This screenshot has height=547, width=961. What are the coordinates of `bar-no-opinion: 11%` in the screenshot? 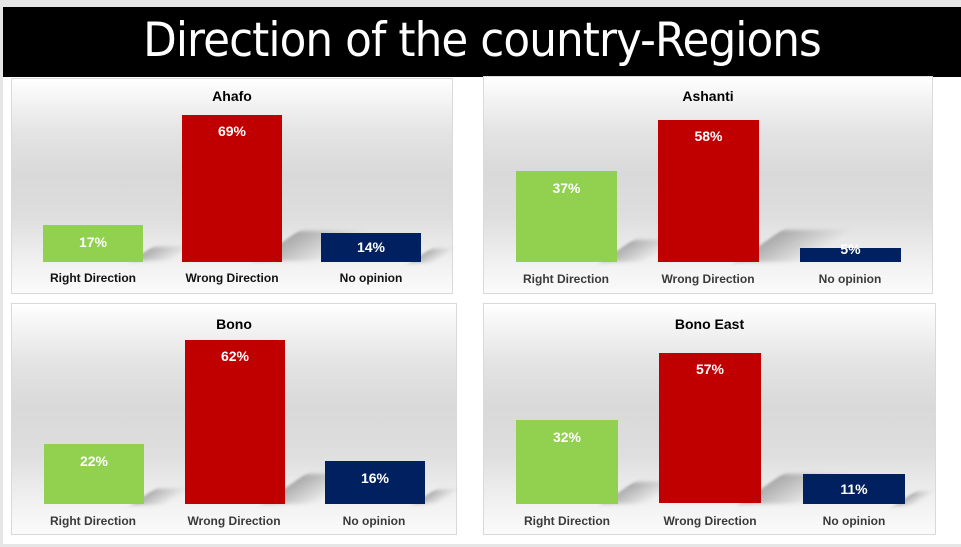 It's located at (854, 489).